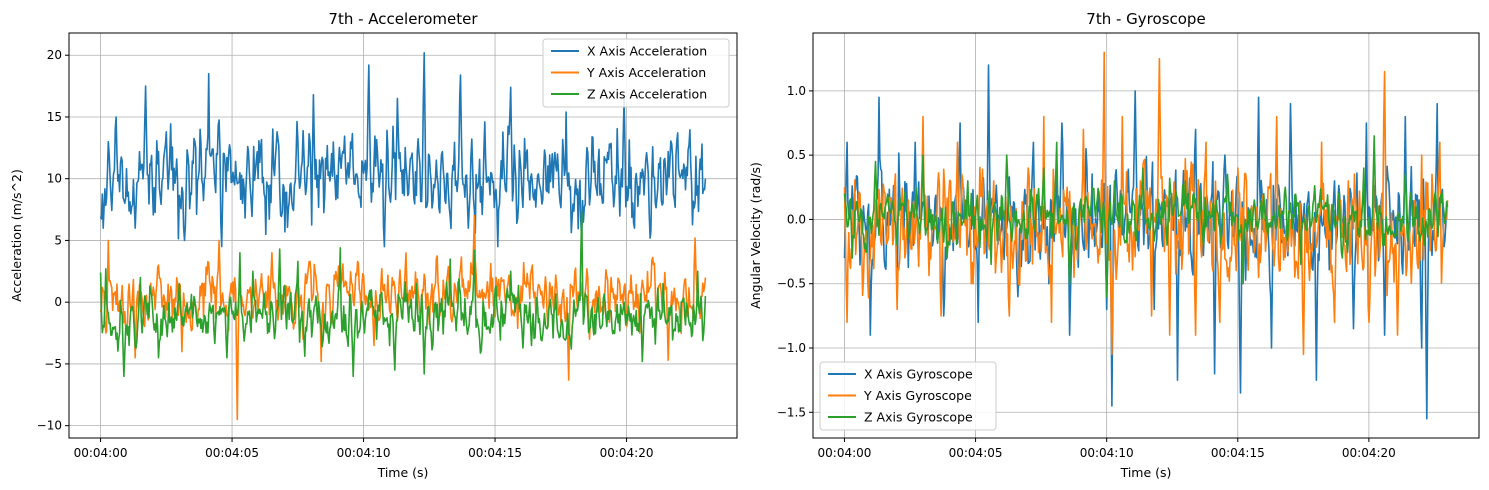 The width and height of the screenshot is (1489, 490). What do you see at coordinates (647, 94) in the screenshot?
I see `legend-label: Z Axis Acceleration` at bounding box center [647, 94].